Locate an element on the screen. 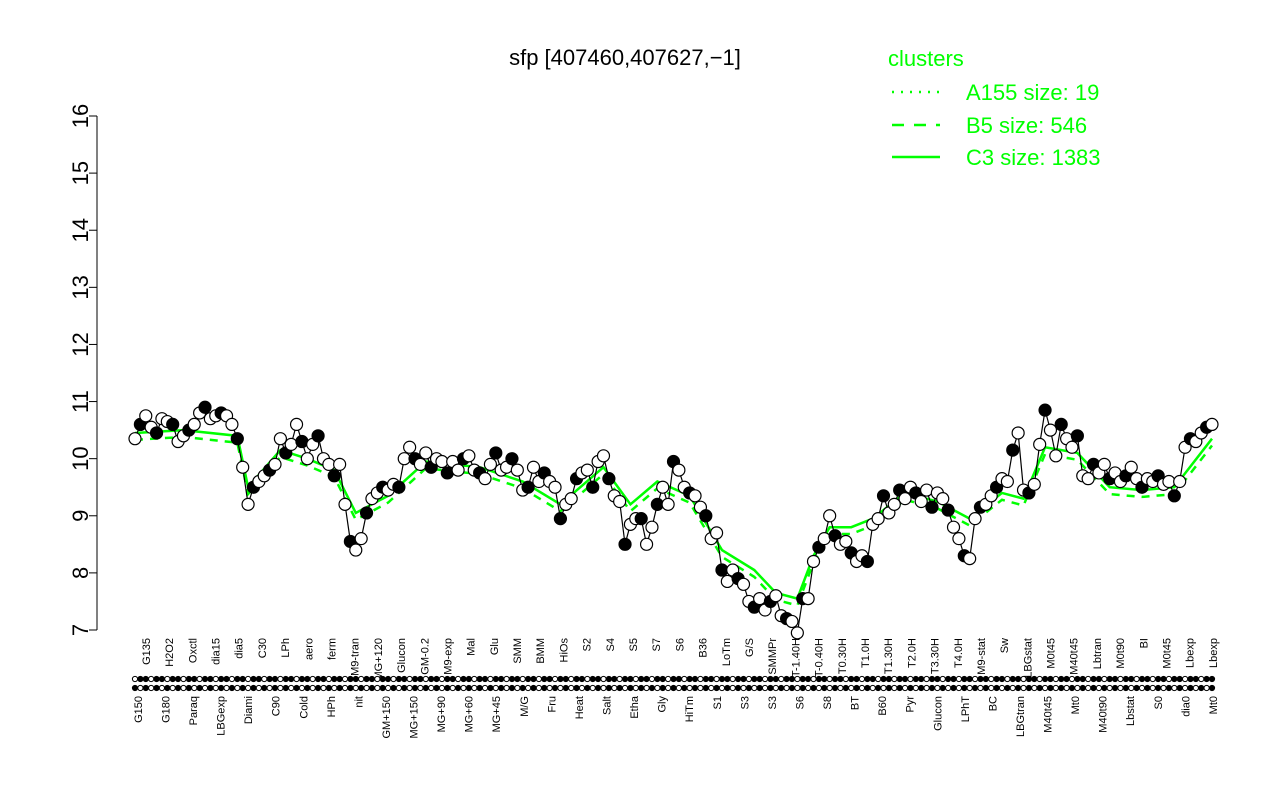 This screenshot has width=1280, height=800. y-tick-label: 13 is located at coordinates (80, 287).